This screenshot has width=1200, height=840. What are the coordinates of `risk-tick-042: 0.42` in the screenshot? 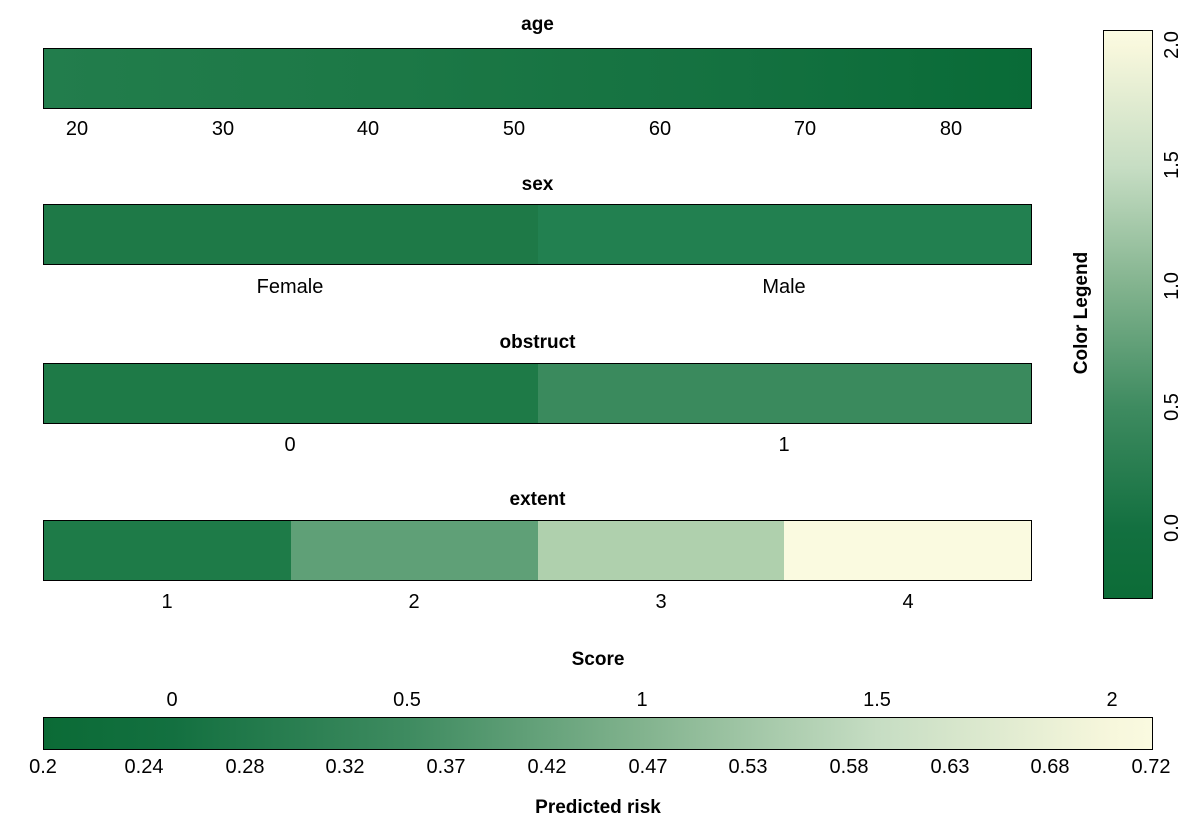 It's located at (547, 767).